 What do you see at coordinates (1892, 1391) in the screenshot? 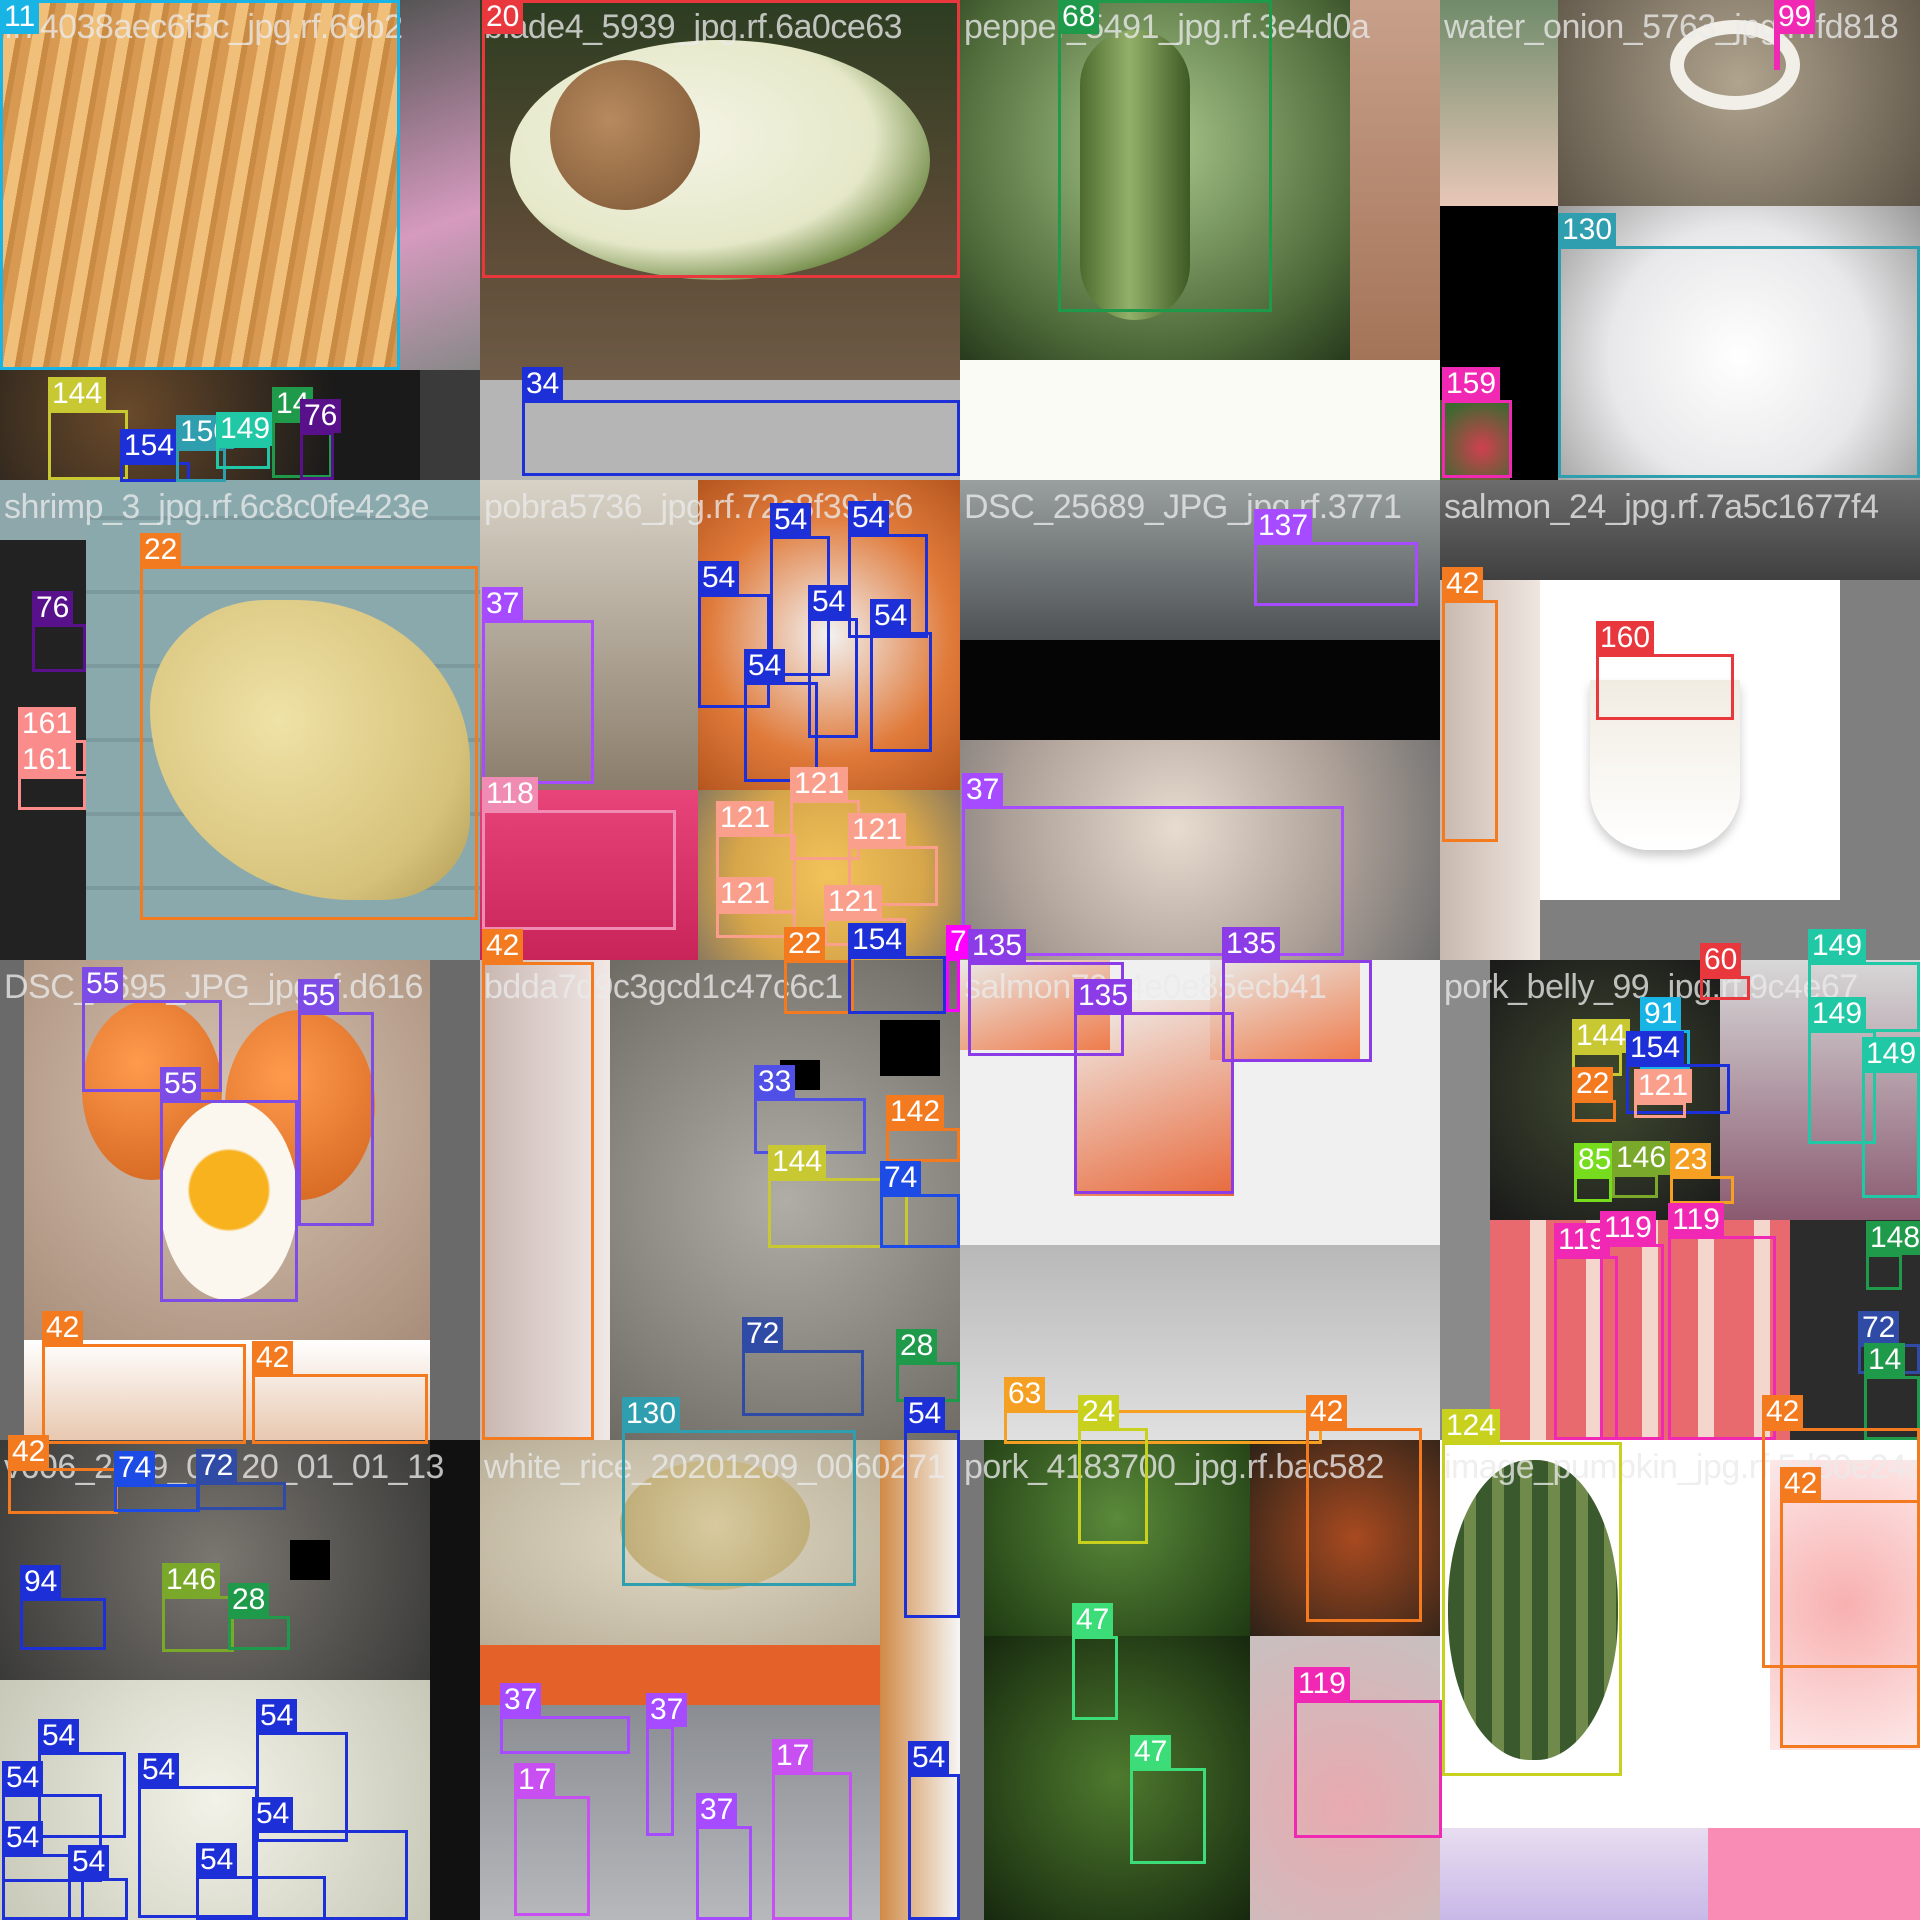
I see `bounding-box: 14` at bounding box center [1892, 1391].